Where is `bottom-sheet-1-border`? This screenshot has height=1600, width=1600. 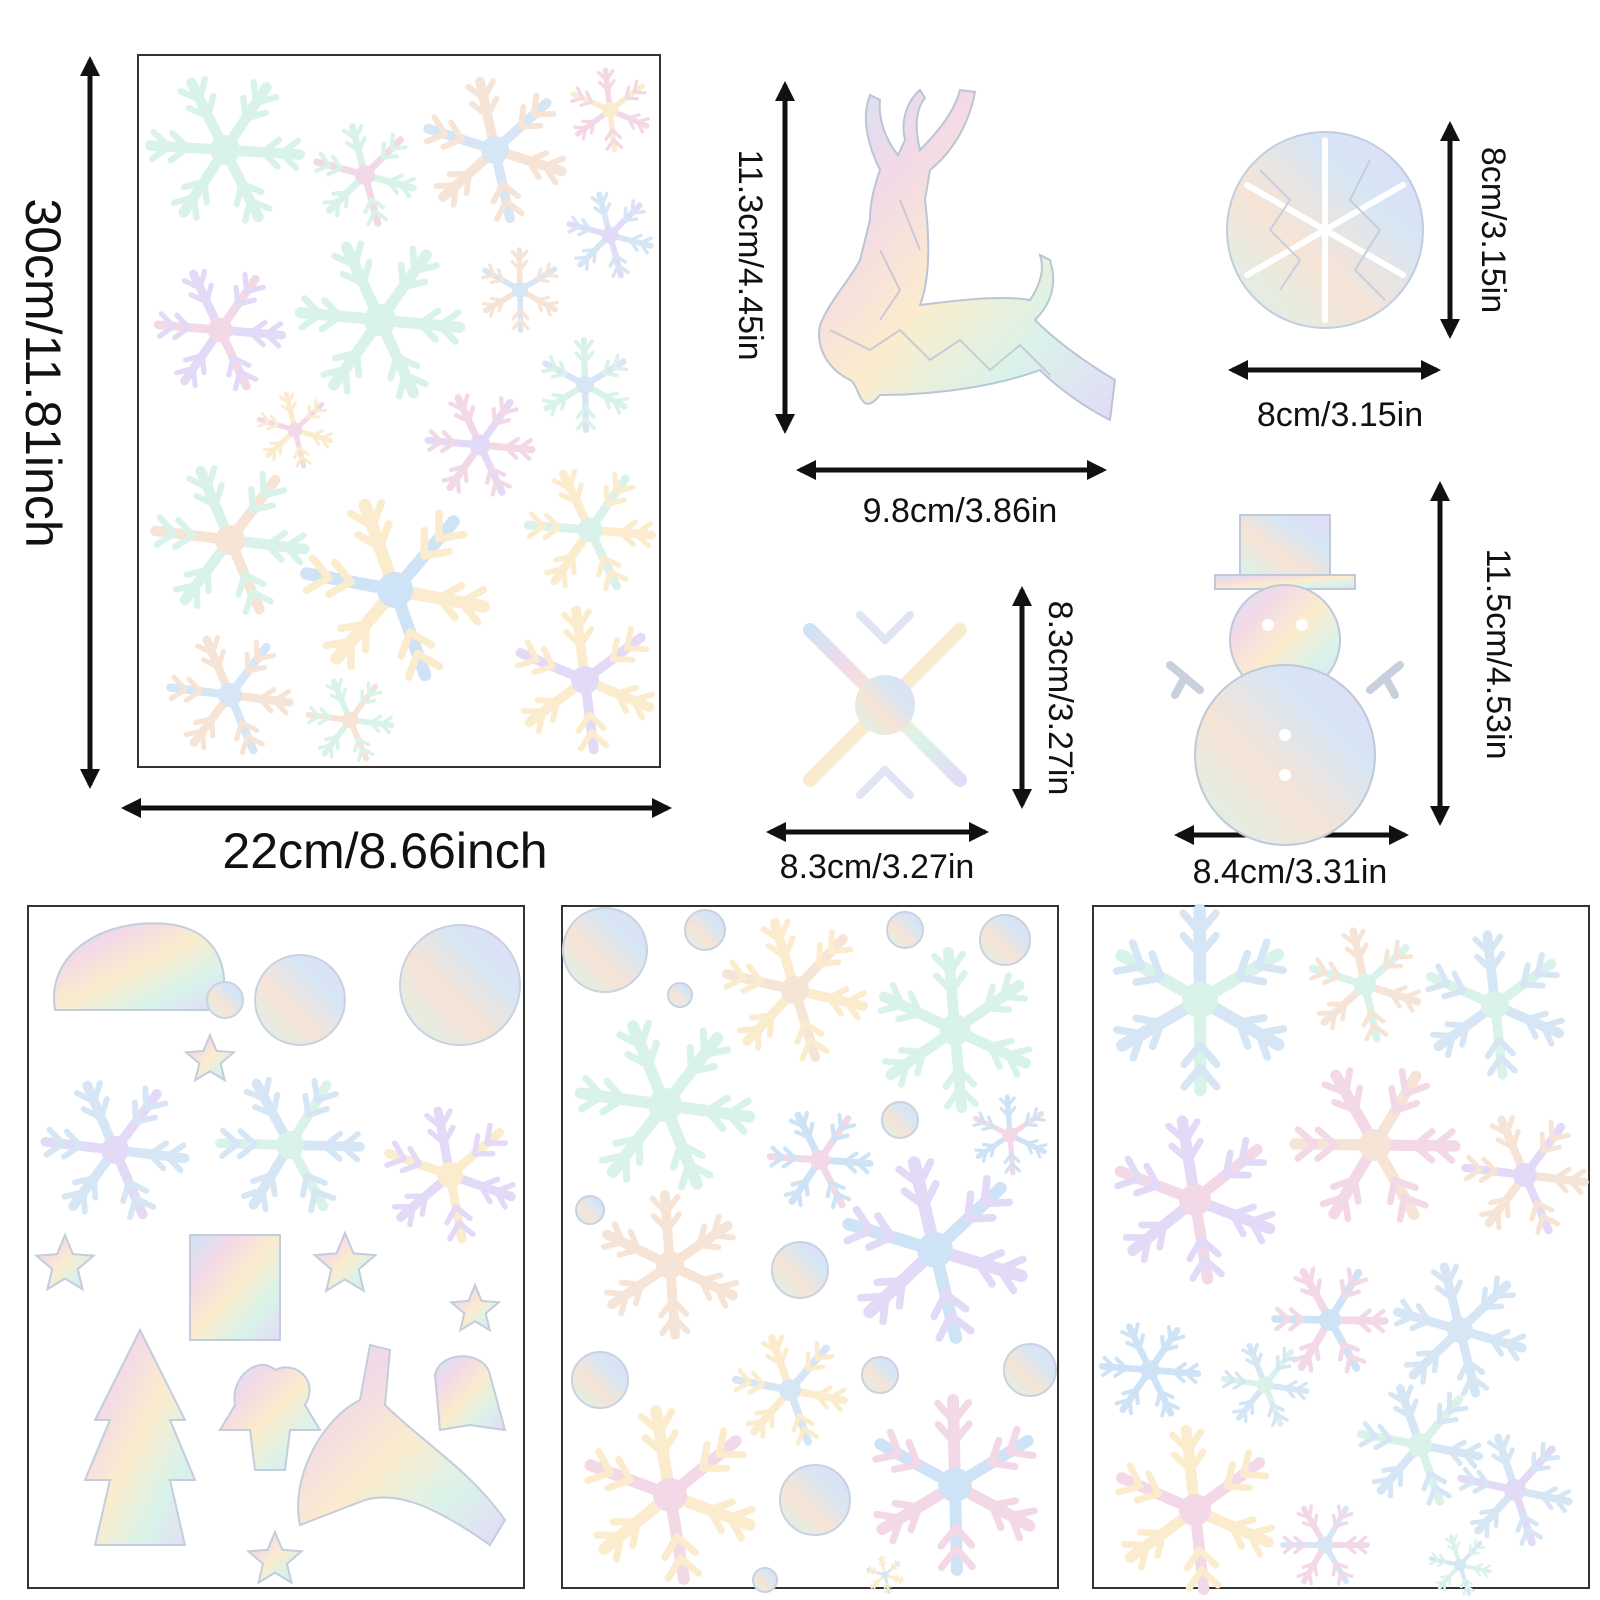 bottom-sheet-1-border is located at coordinates (276, 1247).